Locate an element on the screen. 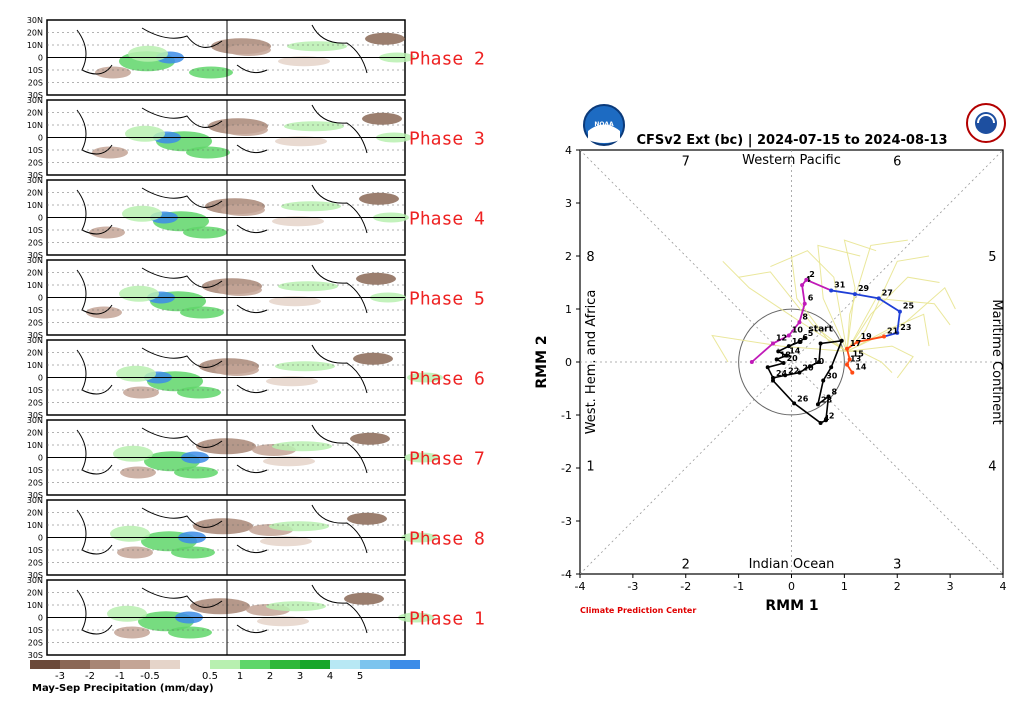 This screenshot has width=1024, height=718. x-tick-label: 1 is located at coordinates (844, 586).